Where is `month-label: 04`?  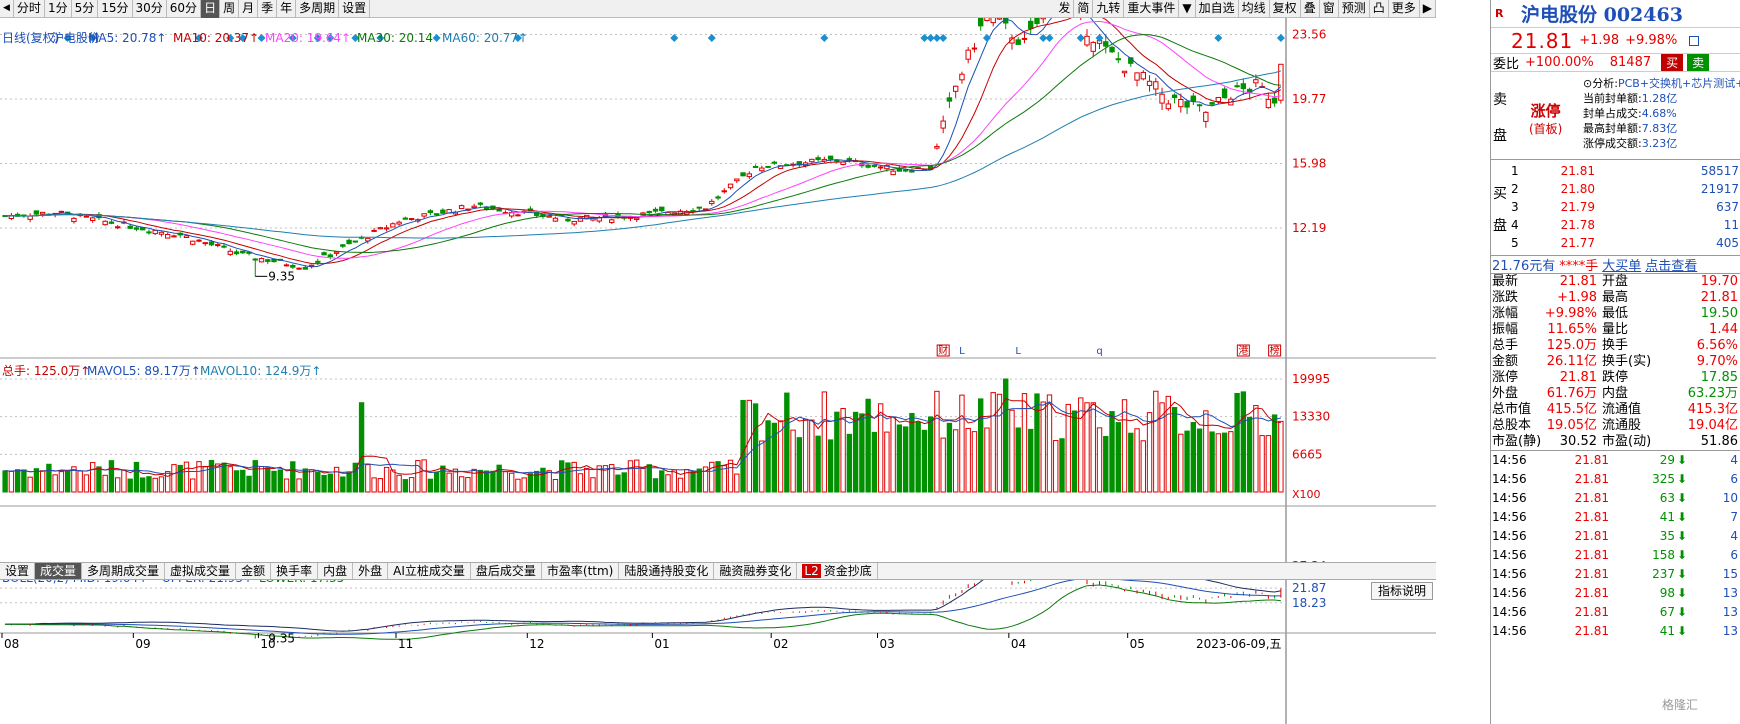 month-label: 04 is located at coordinates (1018, 644).